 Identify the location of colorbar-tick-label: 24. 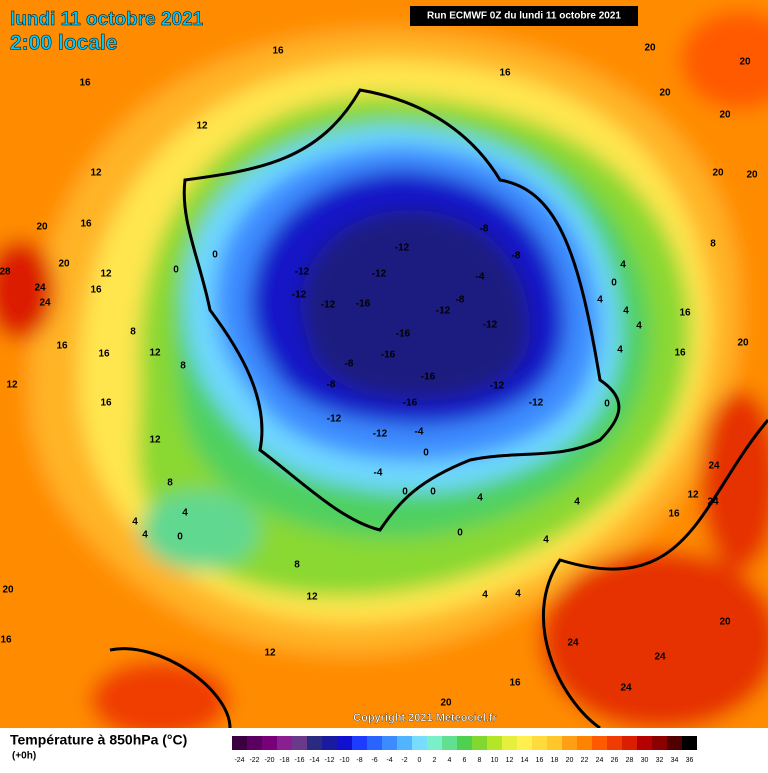
(600, 760).